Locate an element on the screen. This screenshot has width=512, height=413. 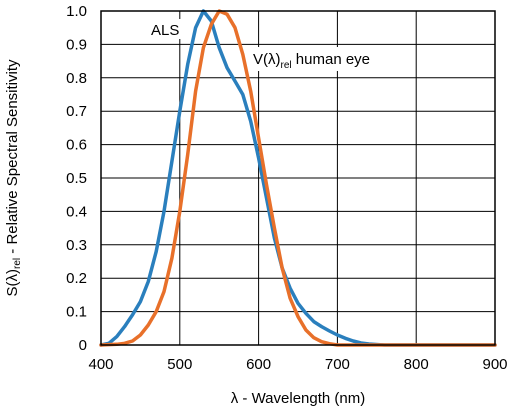
x-tick-label: 400 is located at coordinates (100, 364).